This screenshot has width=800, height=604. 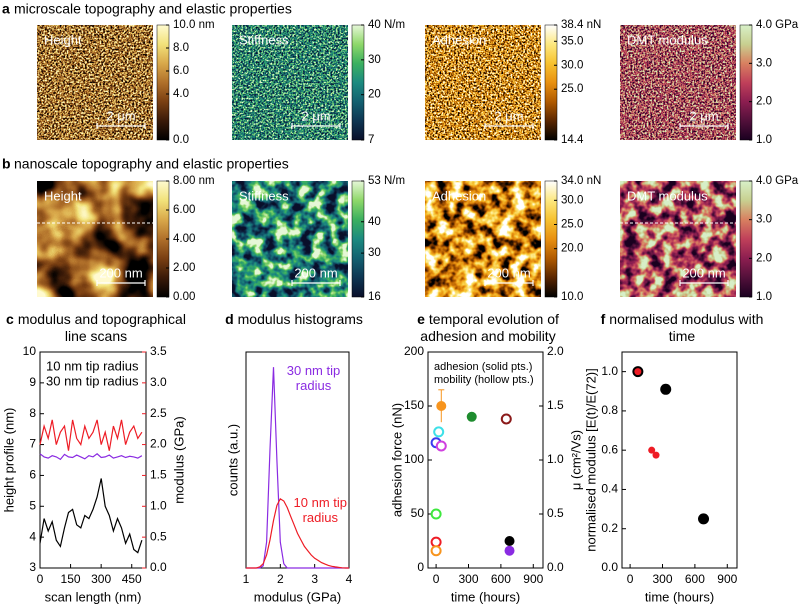 What do you see at coordinates (679, 596) in the screenshot?
I see `x-axis-label: time (hours)` at bounding box center [679, 596].